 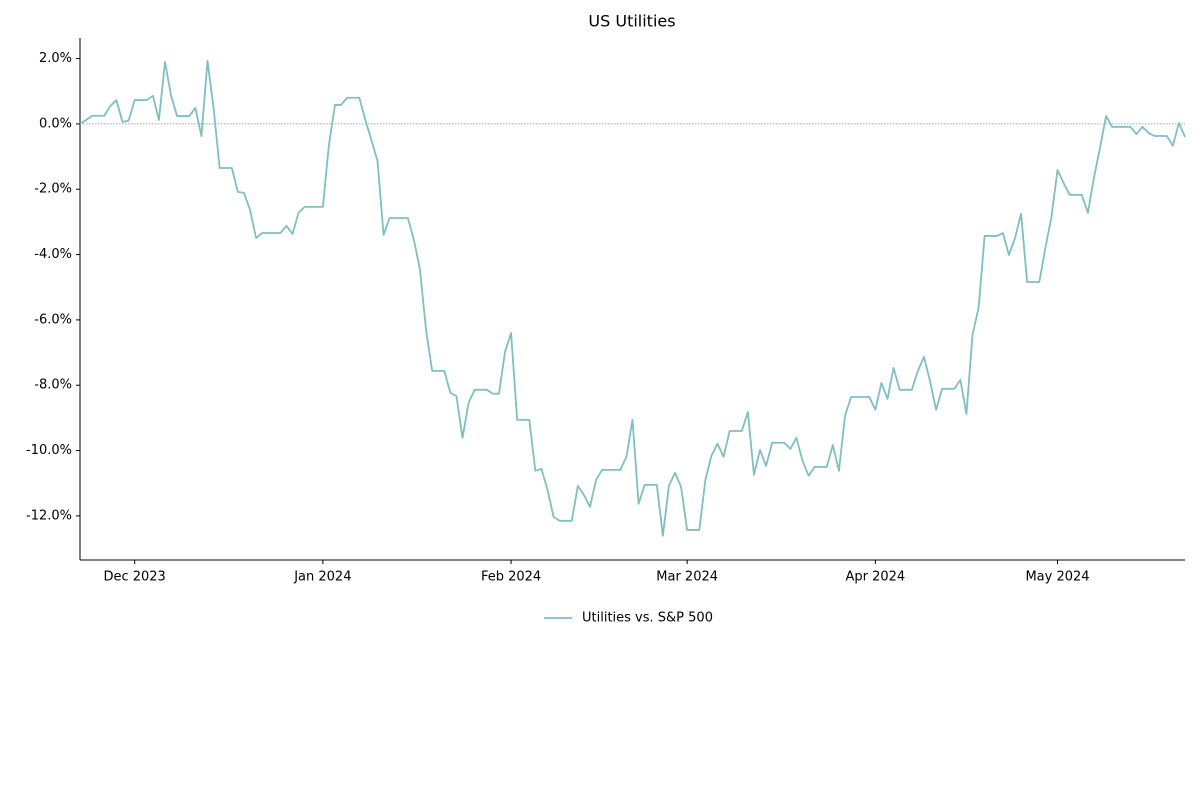 What do you see at coordinates (55, 123) in the screenshot?
I see `y-tick-label: 0.0%` at bounding box center [55, 123].